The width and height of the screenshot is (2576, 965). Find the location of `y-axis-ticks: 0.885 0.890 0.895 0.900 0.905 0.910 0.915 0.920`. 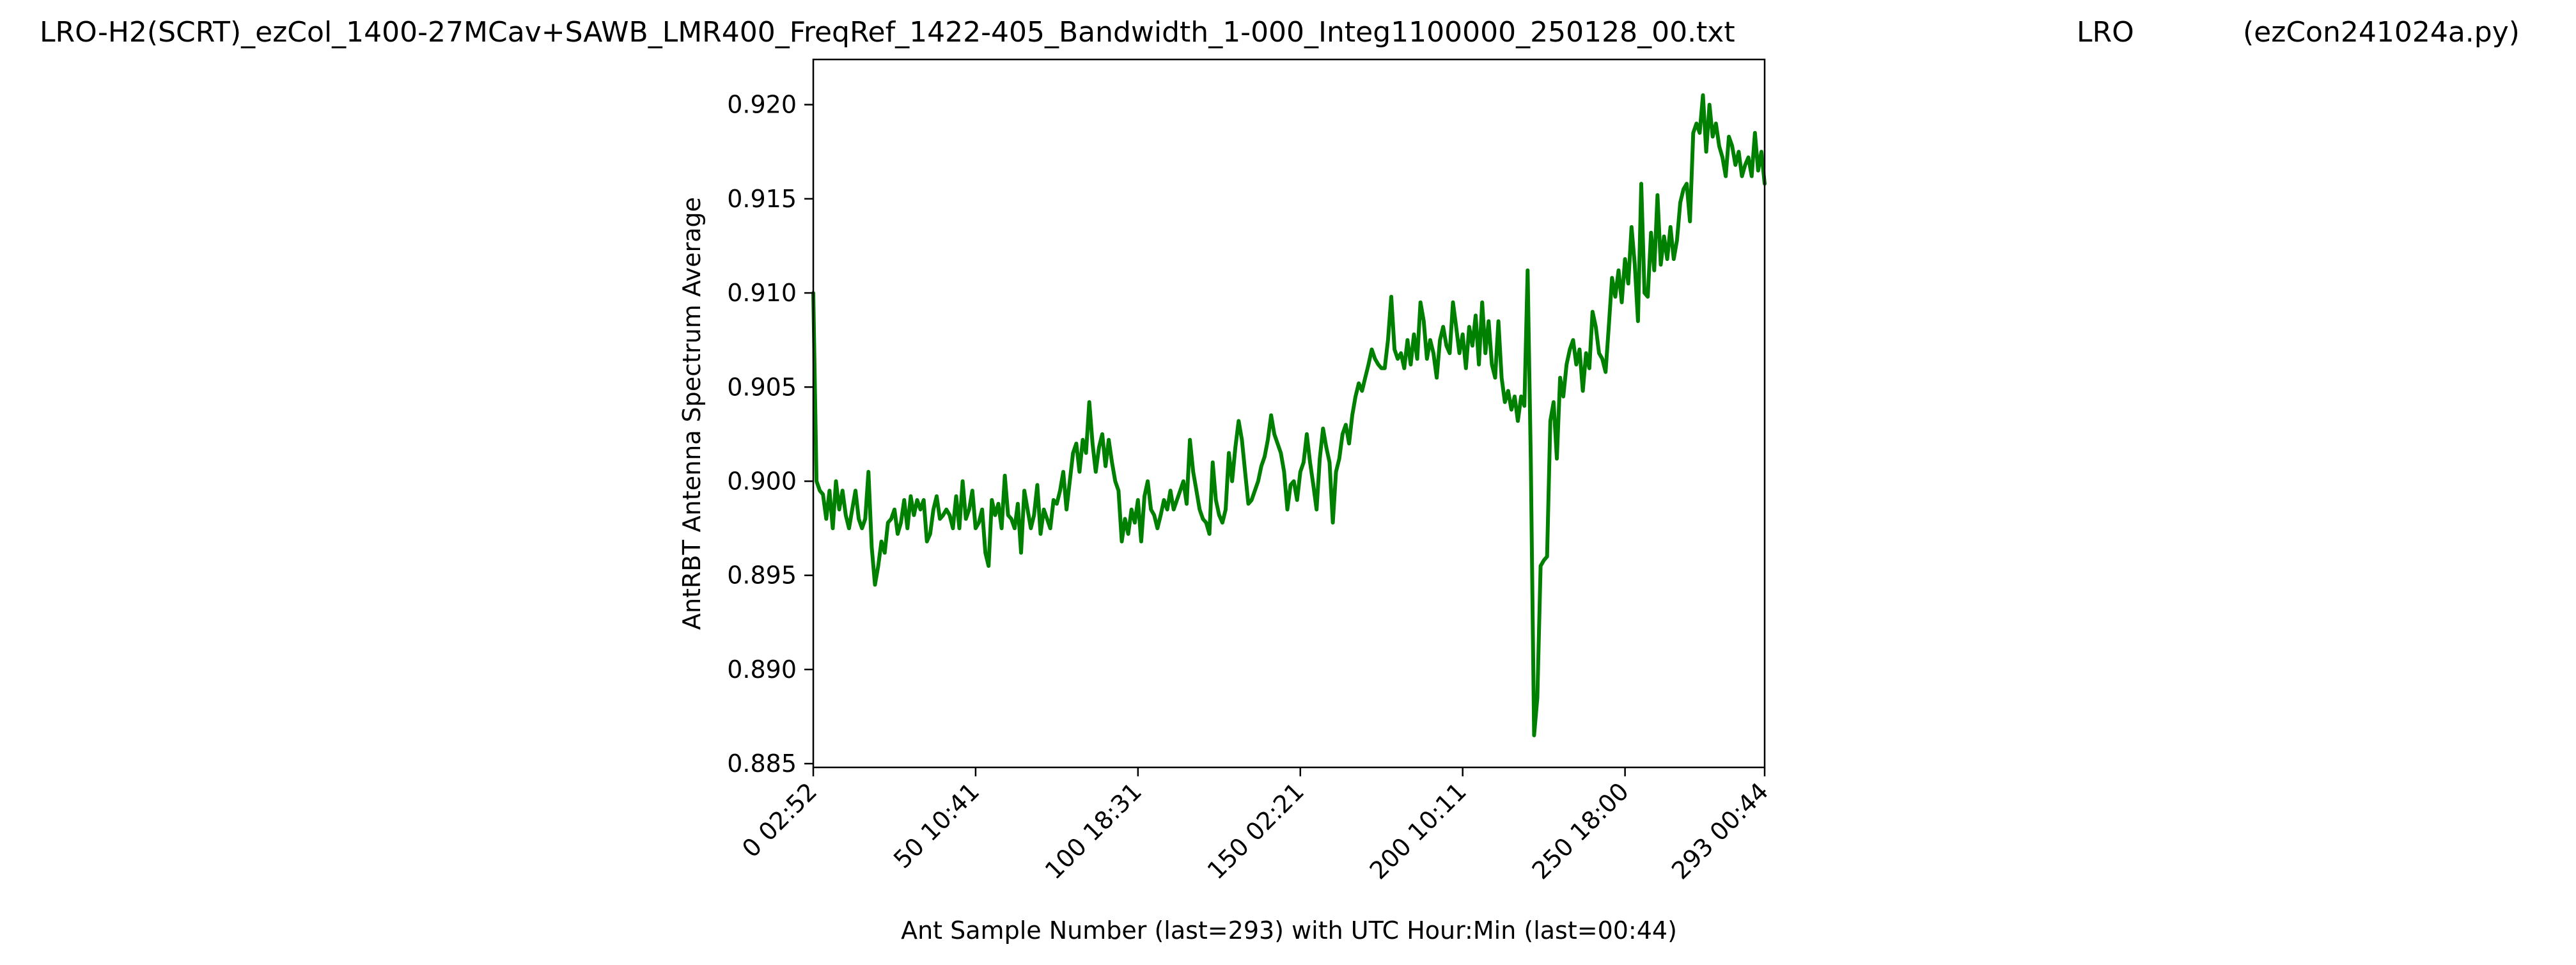

y-axis-ticks: 0.885 0.890 0.895 0.900 0.905 0.910 0.915 0.920 is located at coordinates (770, 434).